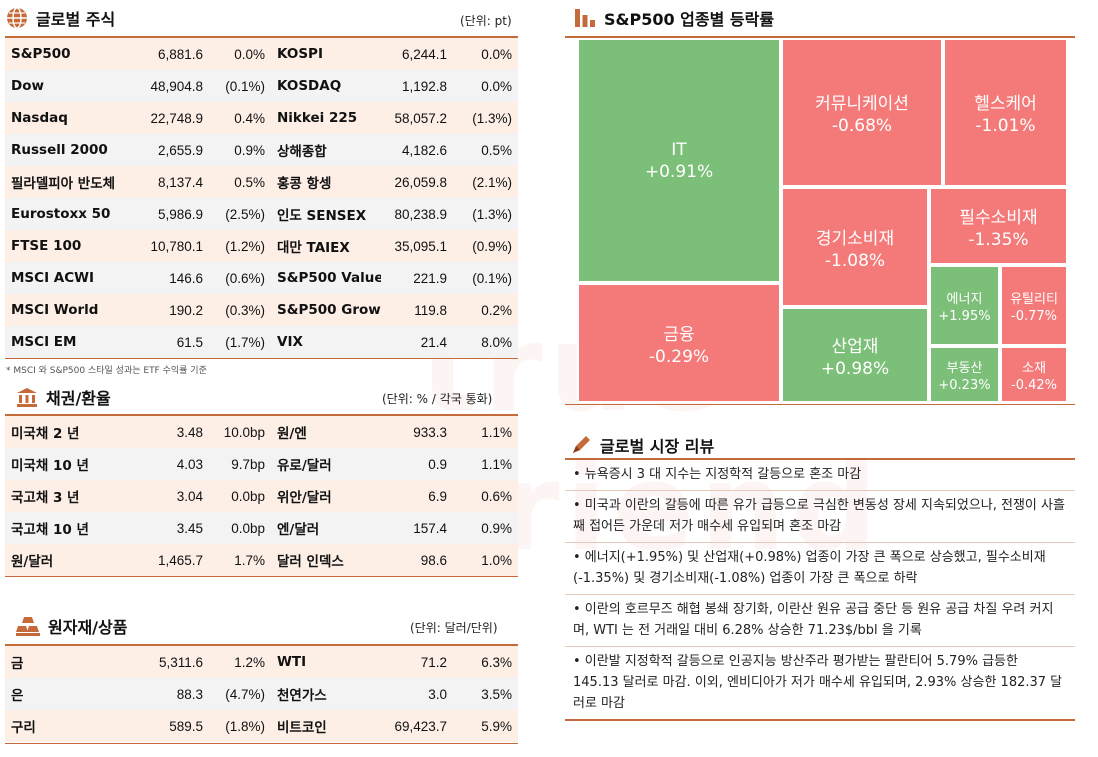 This screenshot has height=757, width=1098. I want to click on sector-name: 금융, so click(679, 334).